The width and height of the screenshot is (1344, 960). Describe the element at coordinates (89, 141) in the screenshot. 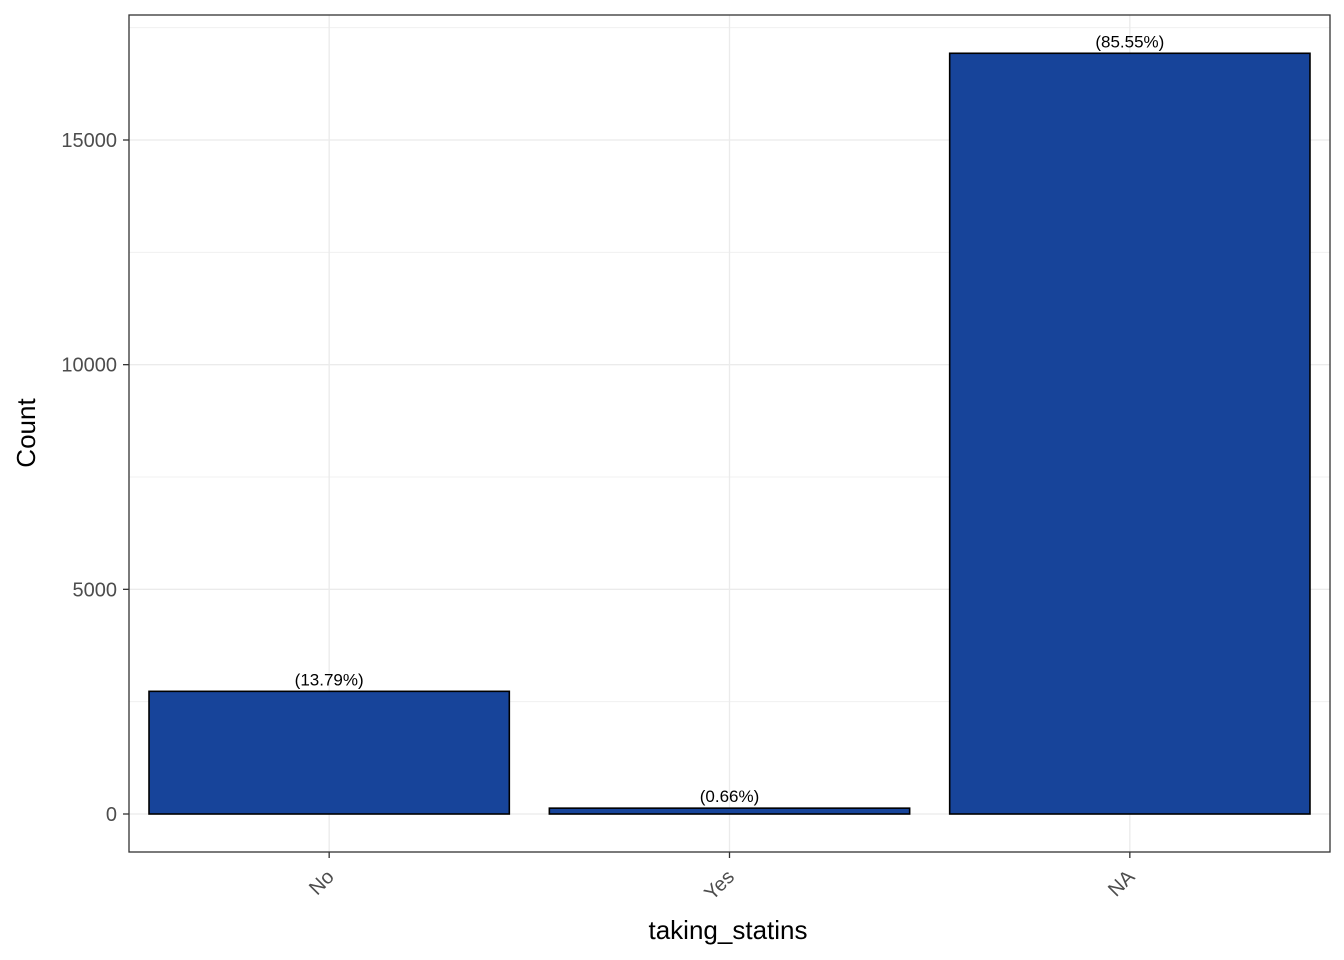

I see `y-tick-label: 15000` at that location.